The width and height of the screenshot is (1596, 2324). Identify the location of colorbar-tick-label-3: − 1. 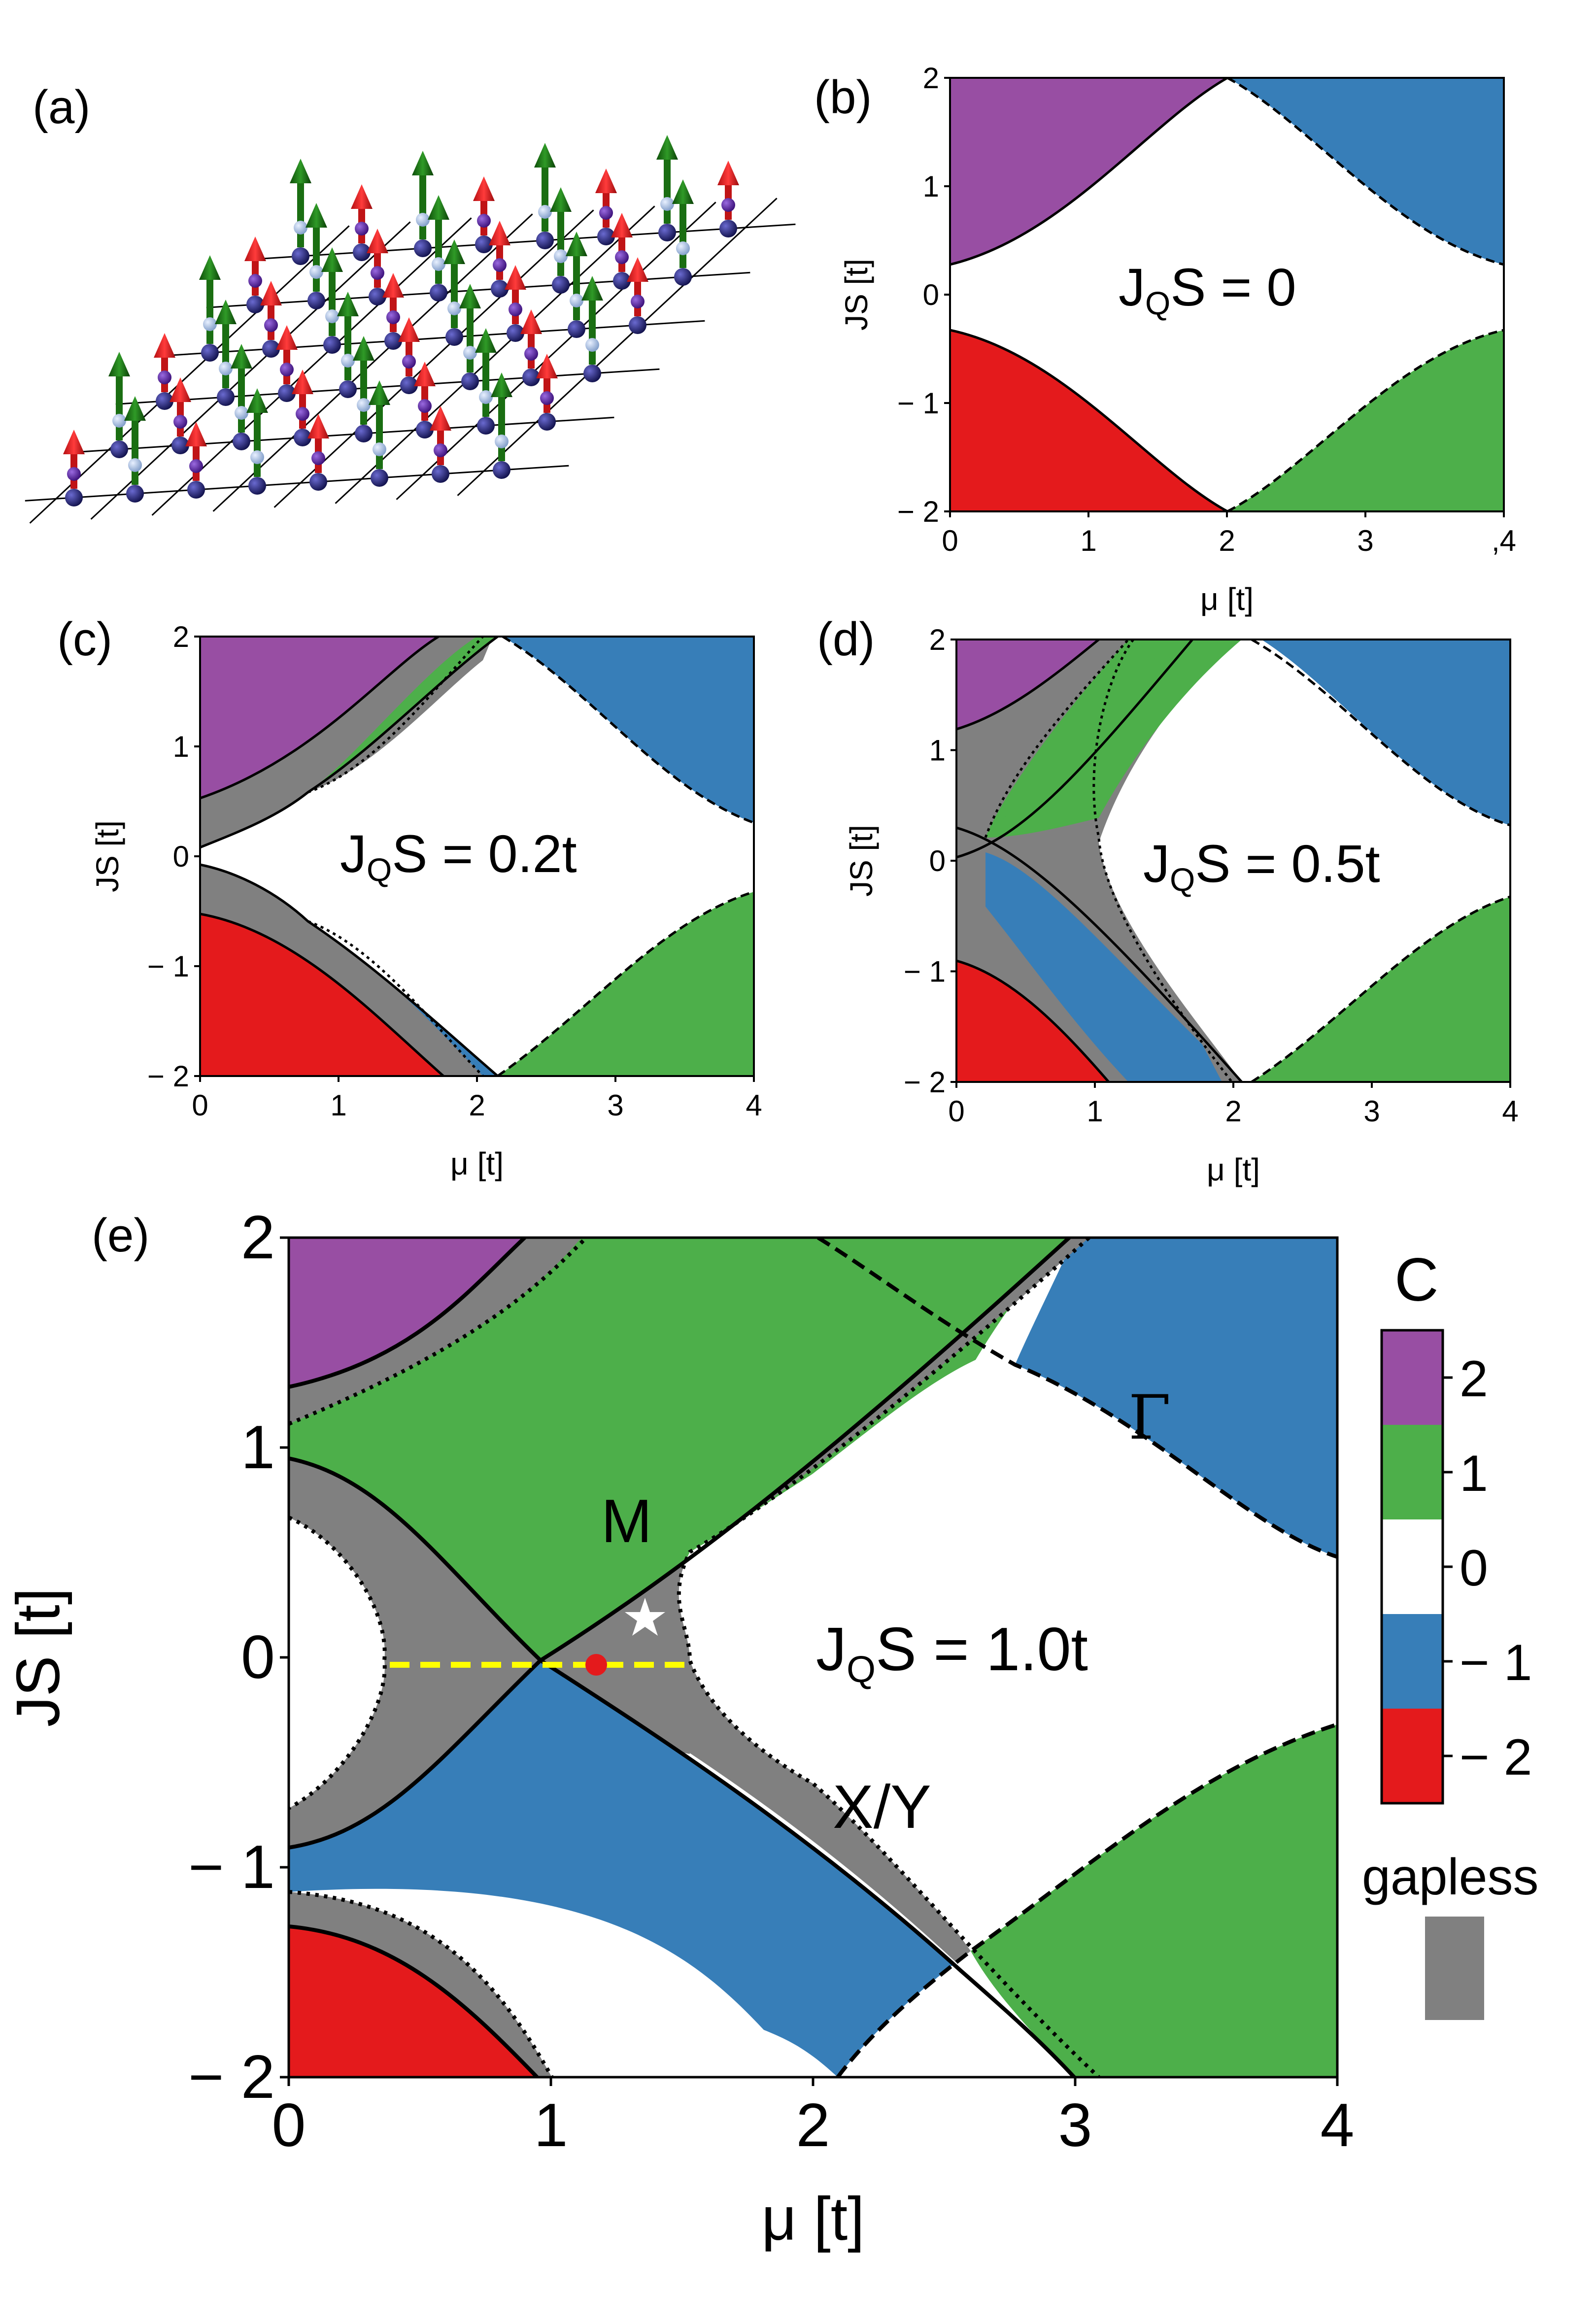
(1496, 1662).